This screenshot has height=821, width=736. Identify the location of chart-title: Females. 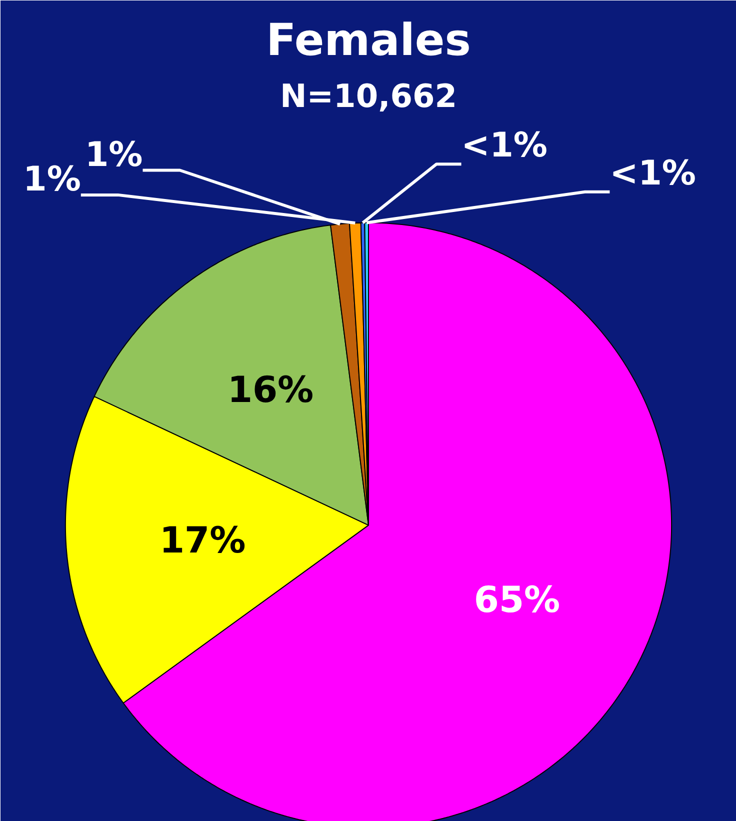
(368, 40).